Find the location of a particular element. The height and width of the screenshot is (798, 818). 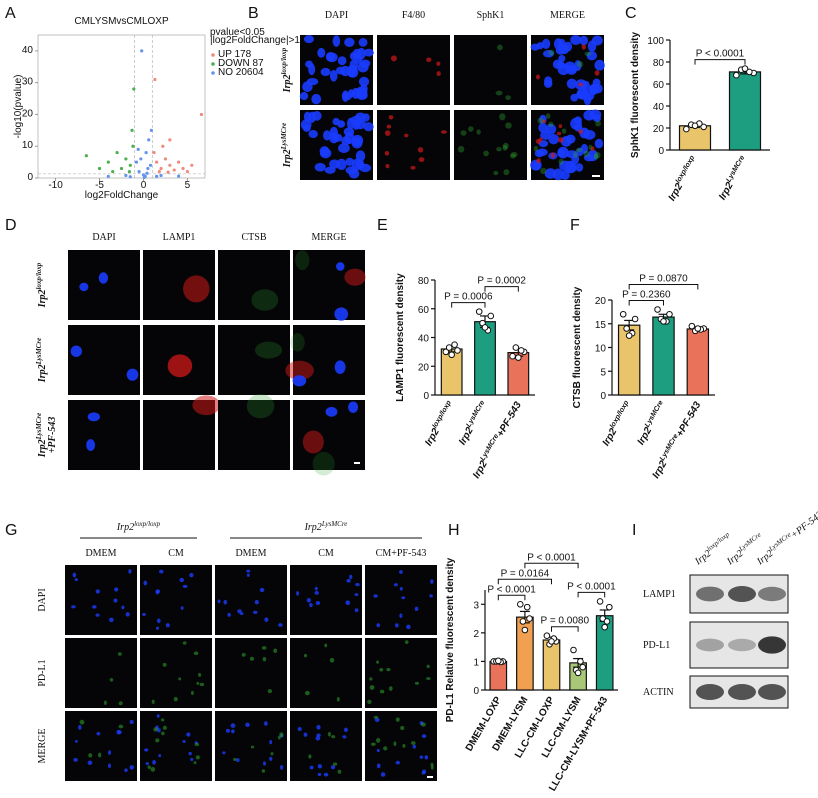

bar is located at coordinates (663, 356).